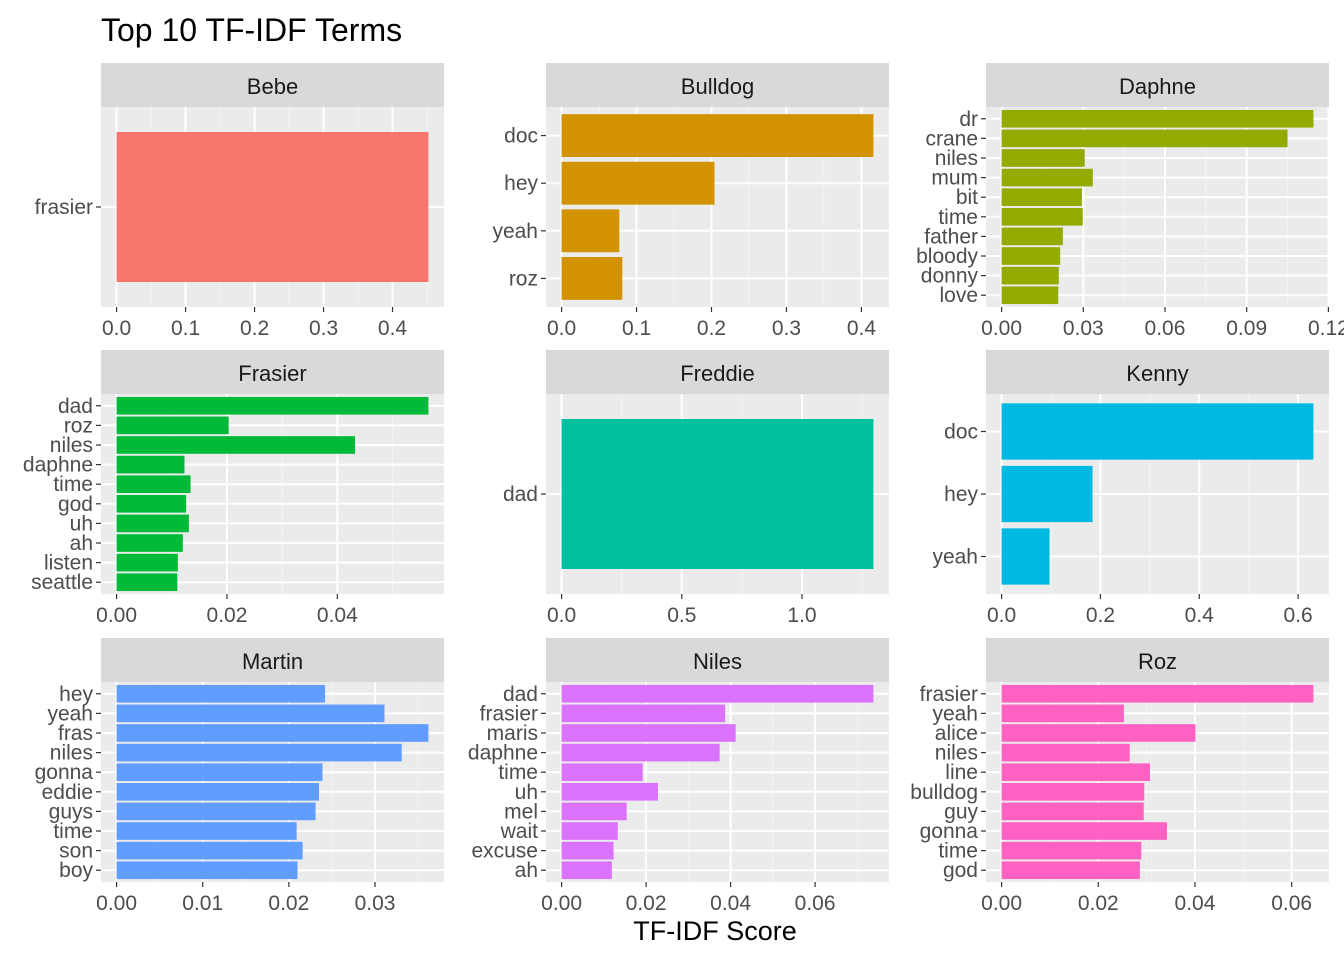  I want to click on y-tick-label-martin-fras: fras, so click(75, 733).